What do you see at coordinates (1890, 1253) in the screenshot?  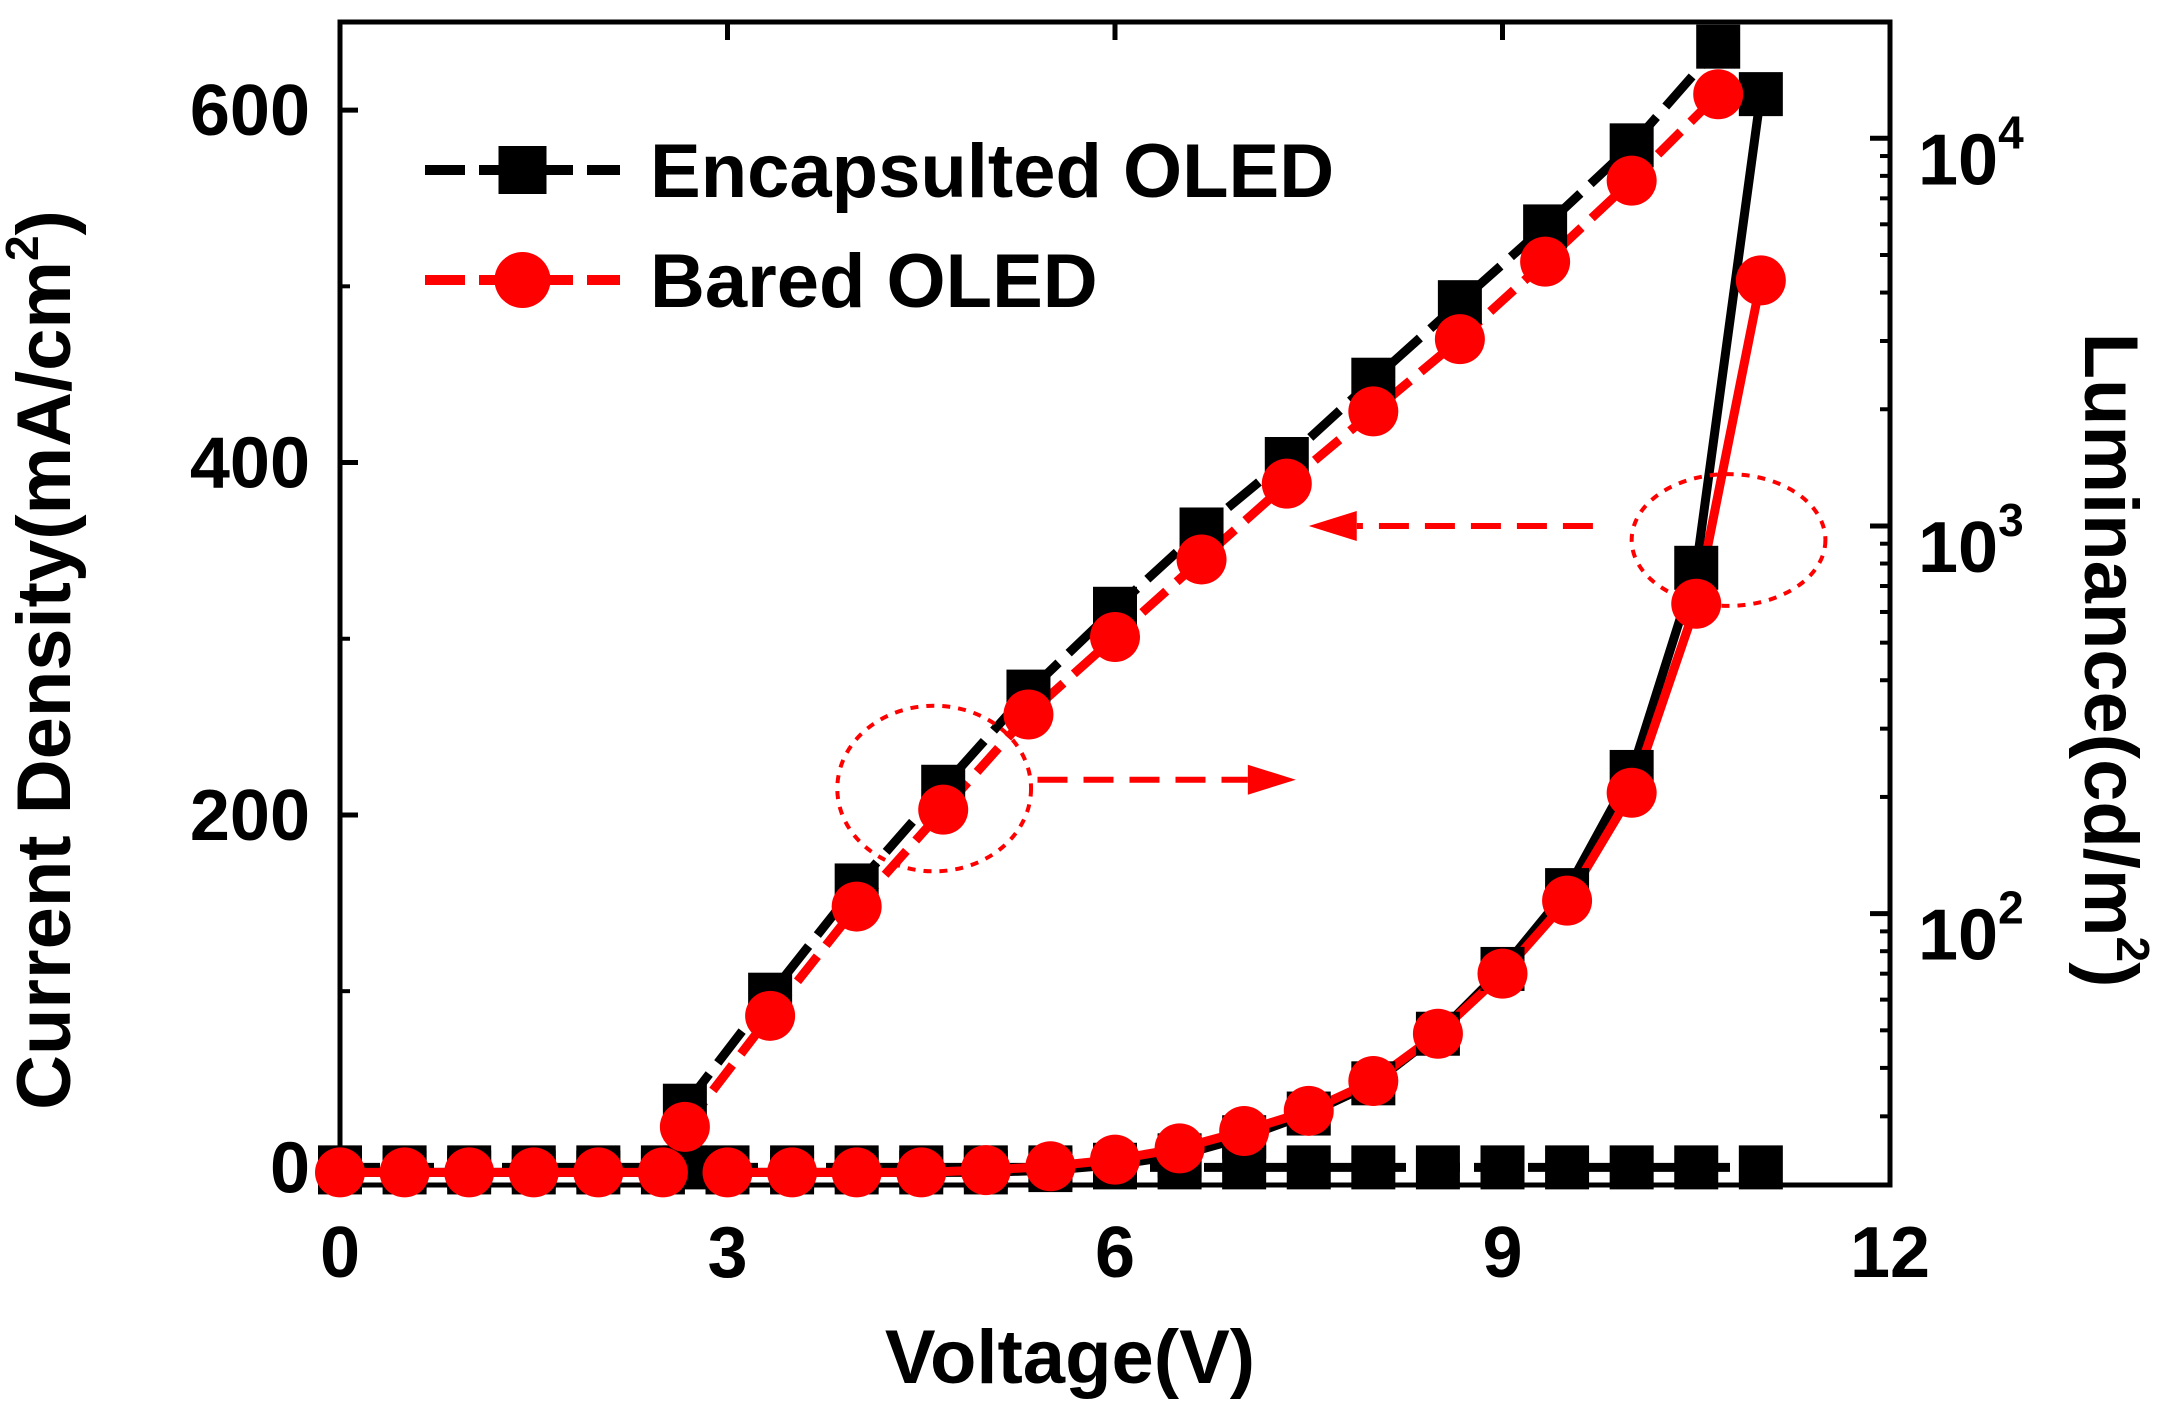 I see `x-tick-label: 12` at bounding box center [1890, 1253].